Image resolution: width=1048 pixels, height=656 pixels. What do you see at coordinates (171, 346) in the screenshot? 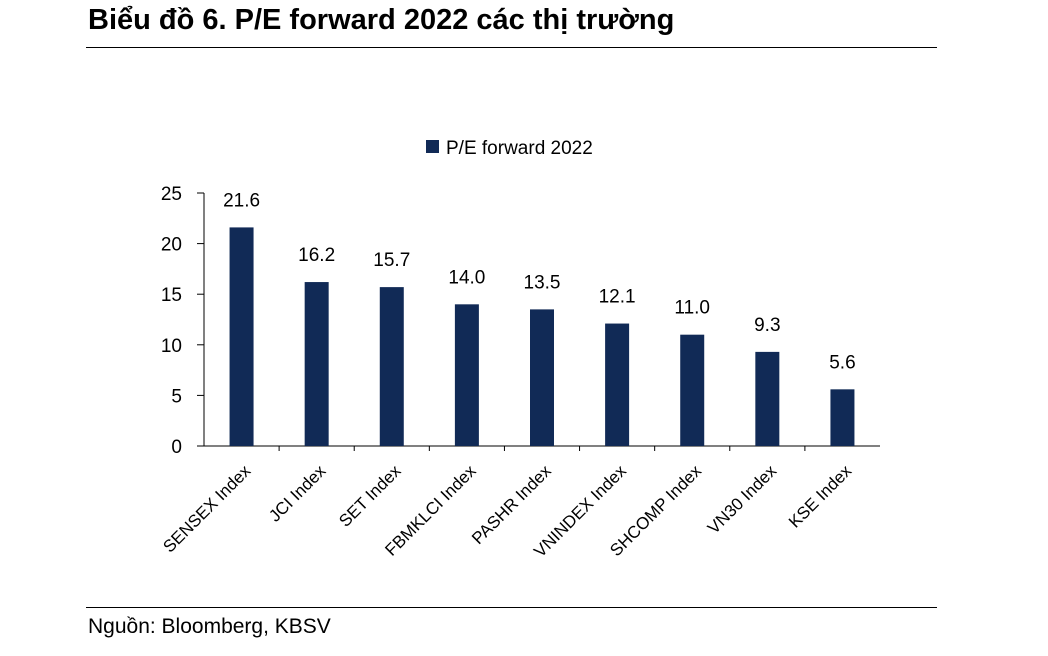
I see `y-tick-label: 10` at bounding box center [171, 346].